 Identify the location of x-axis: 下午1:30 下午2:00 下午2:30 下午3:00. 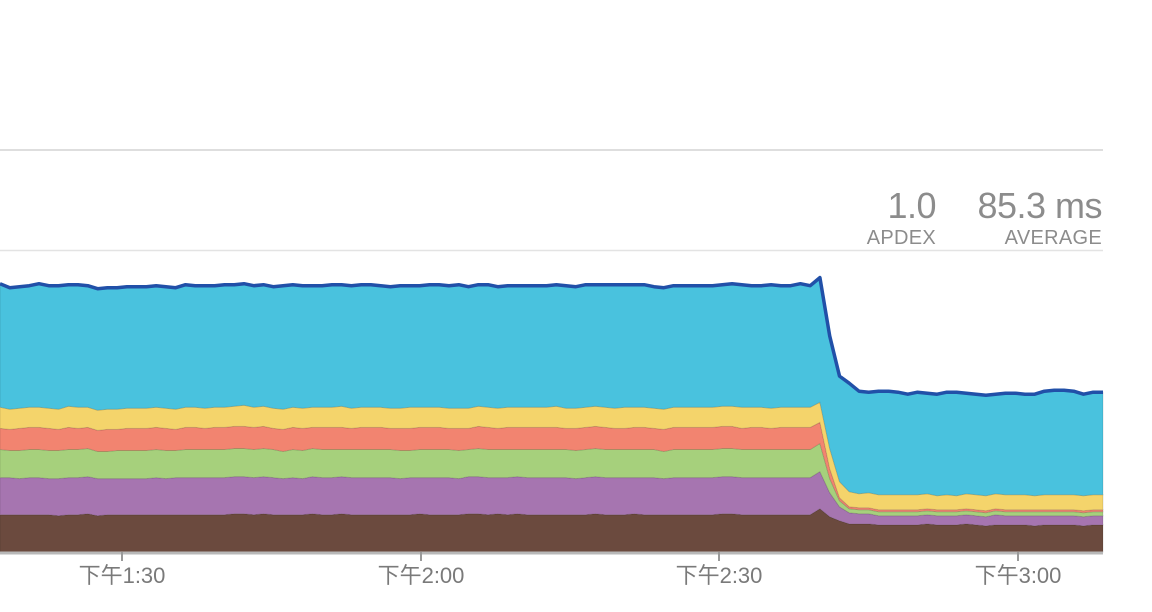
(551, 569).